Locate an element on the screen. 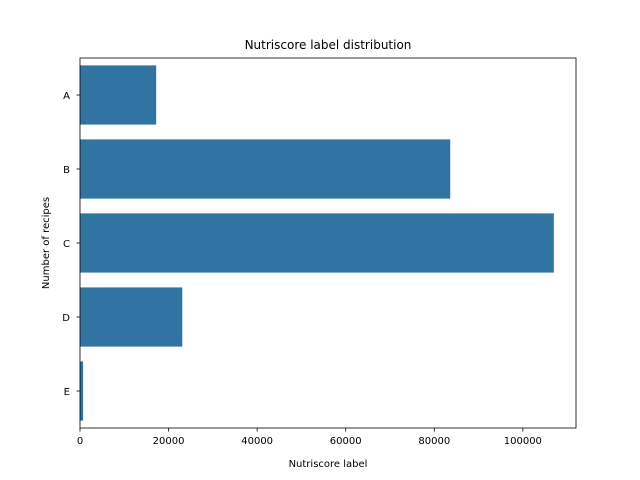 This screenshot has height=480, width=640. x-axis-label: Nutriscore label is located at coordinates (328, 464).